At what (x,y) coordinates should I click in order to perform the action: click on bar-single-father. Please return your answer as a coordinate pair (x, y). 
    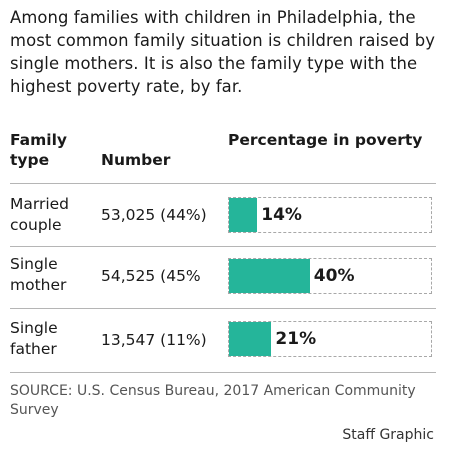
    Looking at the image, I should click on (250, 339).